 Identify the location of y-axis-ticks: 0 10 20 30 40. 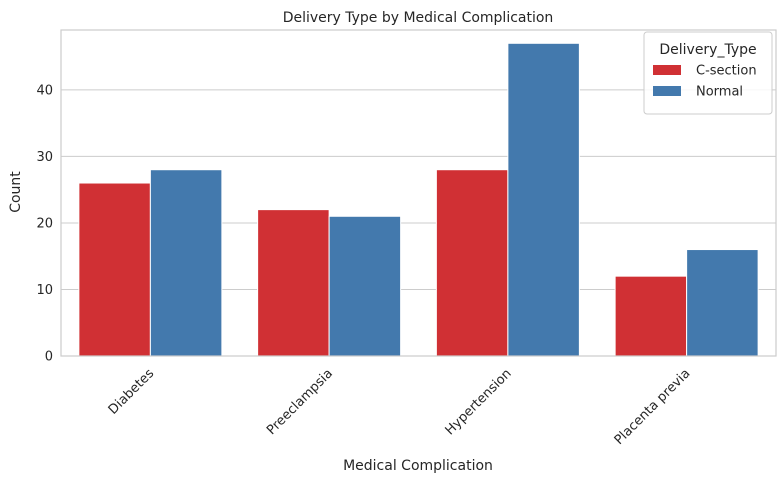
(44, 223).